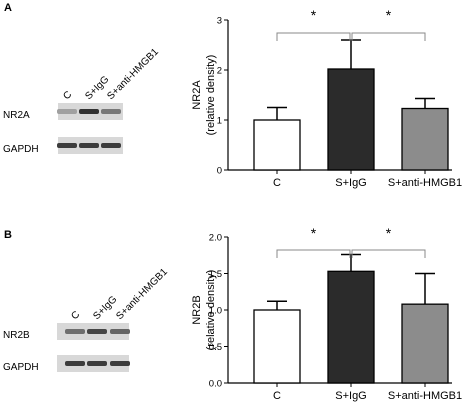 The height and width of the screenshot is (408, 474). What do you see at coordinates (215, 274) in the screenshot?
I see `y-tick-label: 1.5` at bounding box center [215, 274].